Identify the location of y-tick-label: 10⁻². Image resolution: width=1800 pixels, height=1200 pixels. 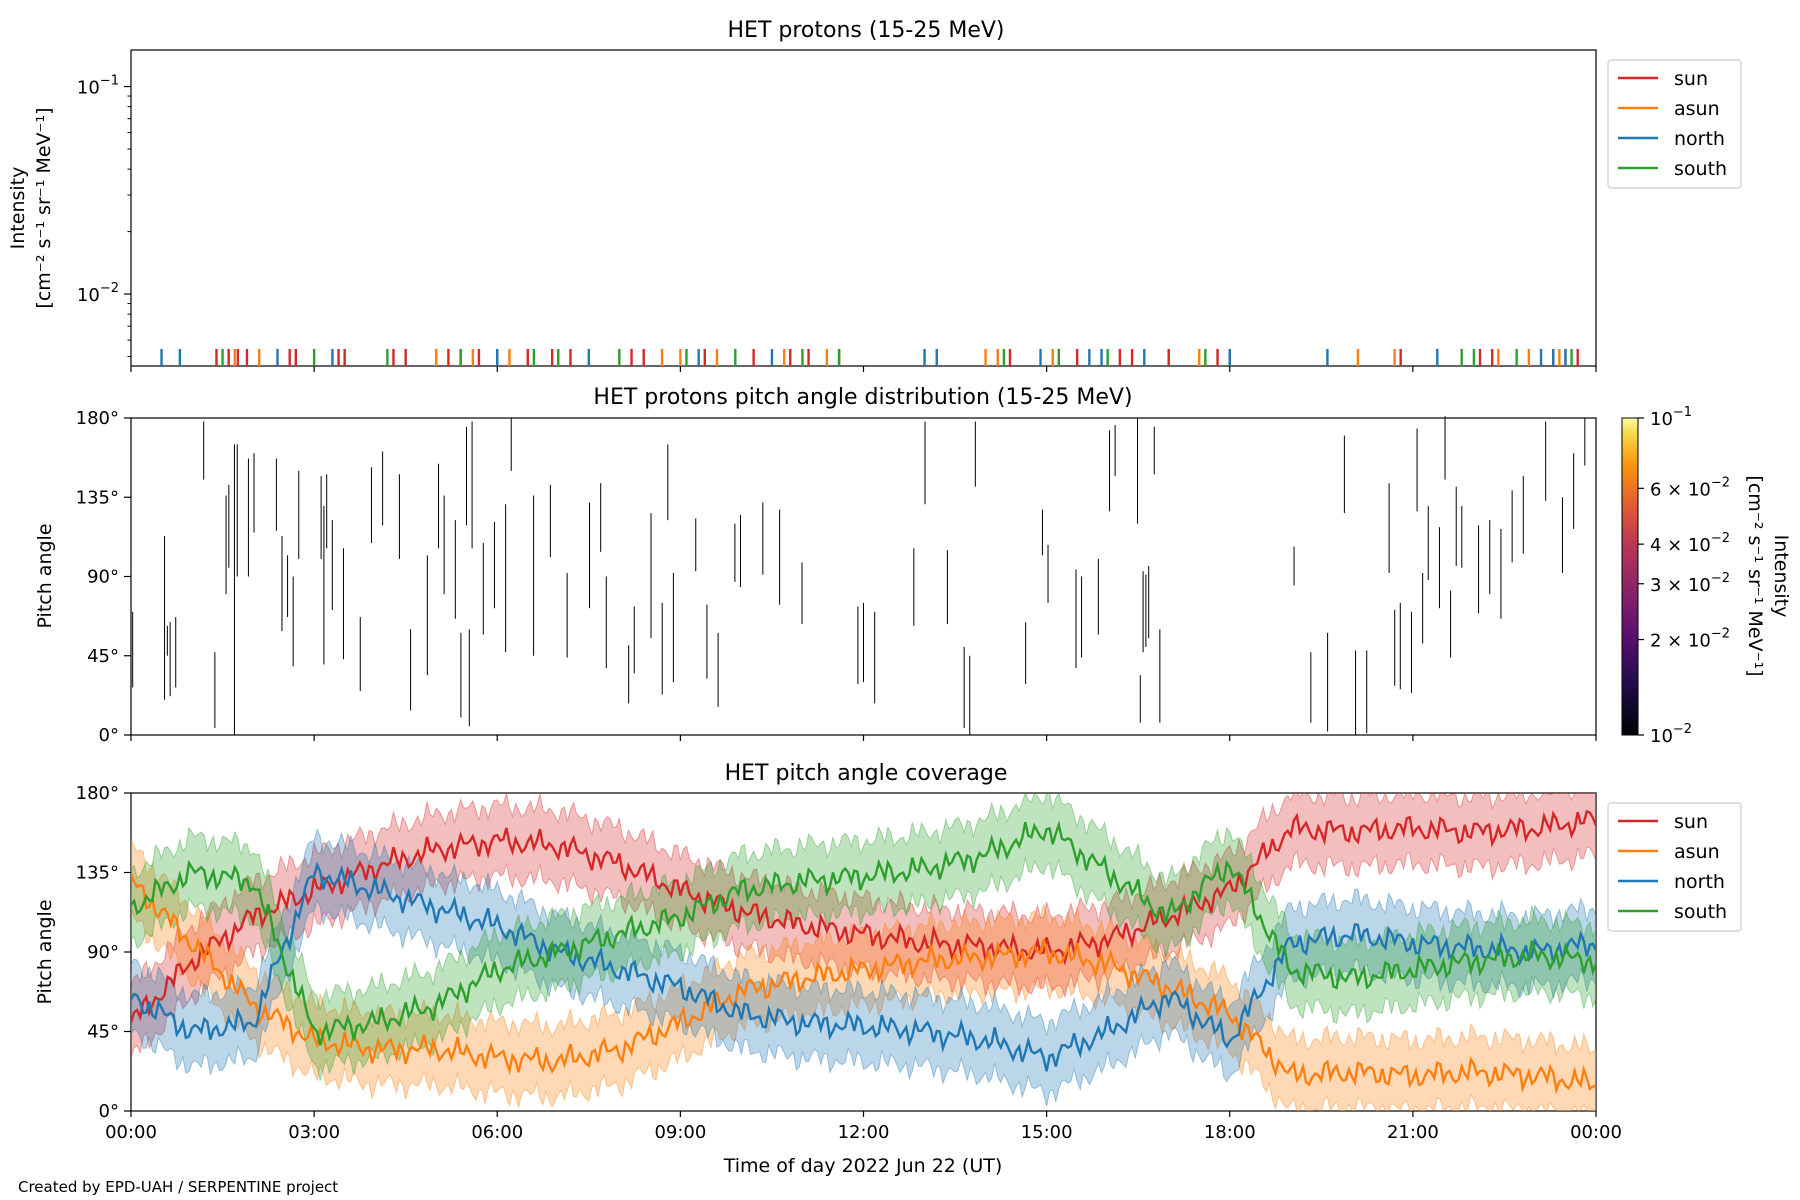
(98, 293).